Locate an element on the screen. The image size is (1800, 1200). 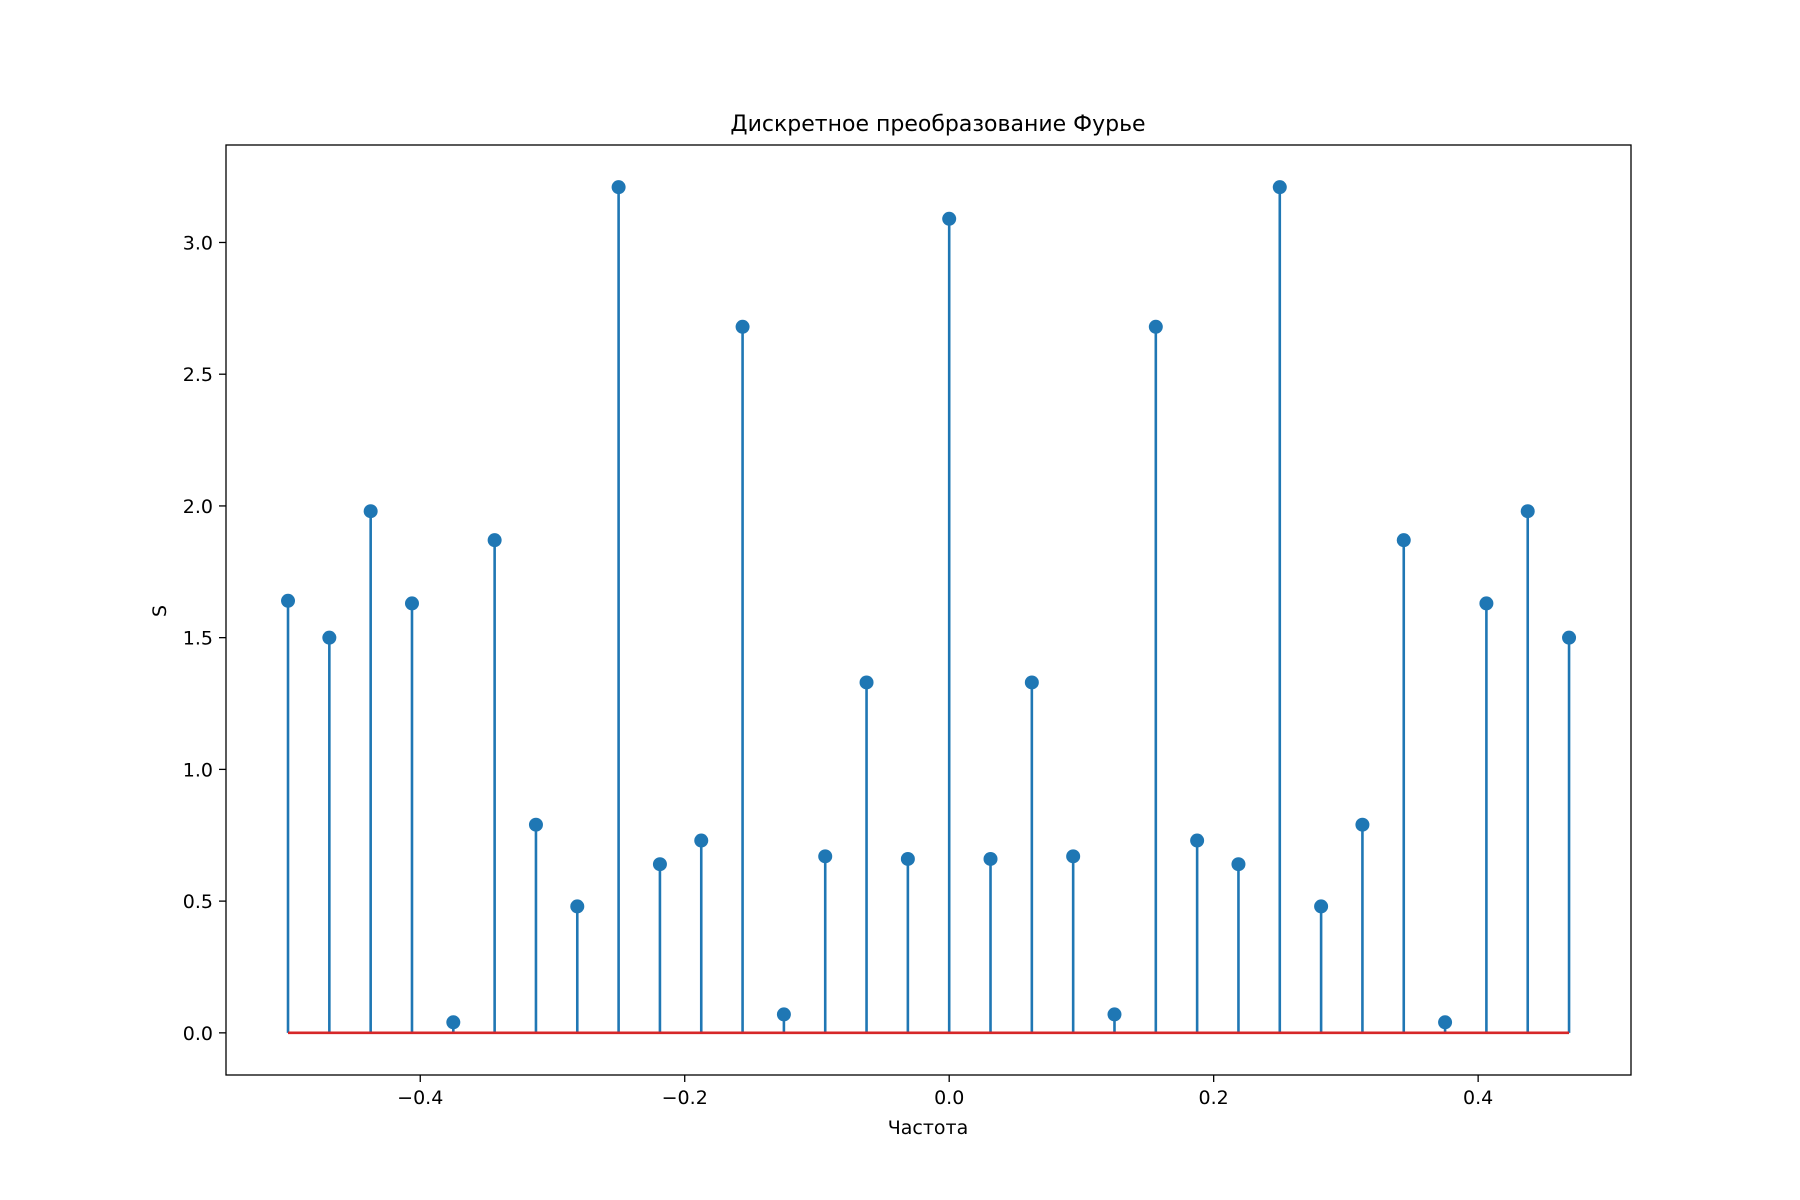
x-axis: −0.4 −0.2 0.0 0.2 0.4 is located at coordinates (945, 1092).